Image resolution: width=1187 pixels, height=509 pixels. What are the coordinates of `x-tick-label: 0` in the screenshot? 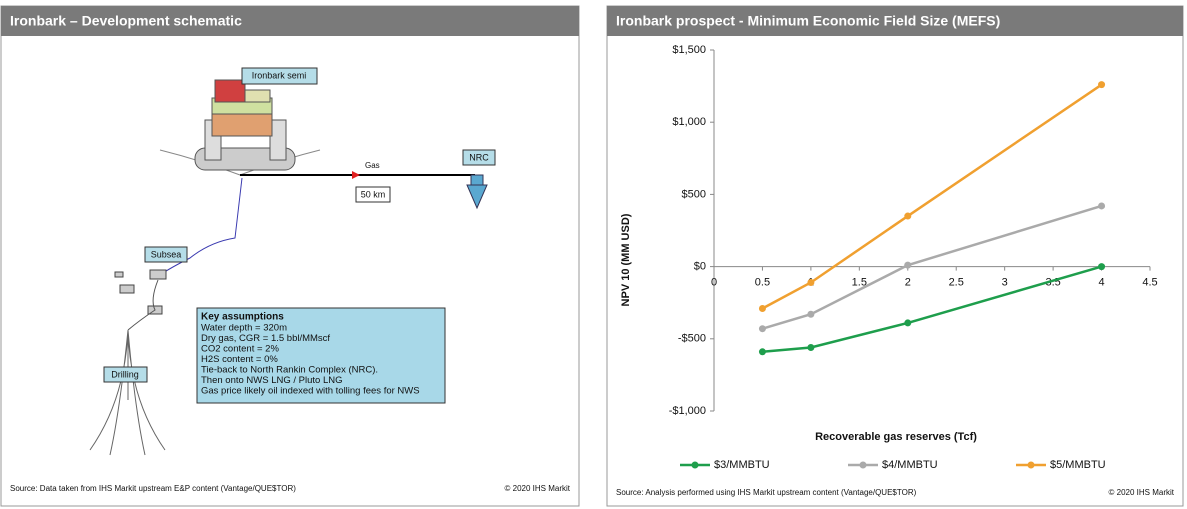 It's located at (714, 283).